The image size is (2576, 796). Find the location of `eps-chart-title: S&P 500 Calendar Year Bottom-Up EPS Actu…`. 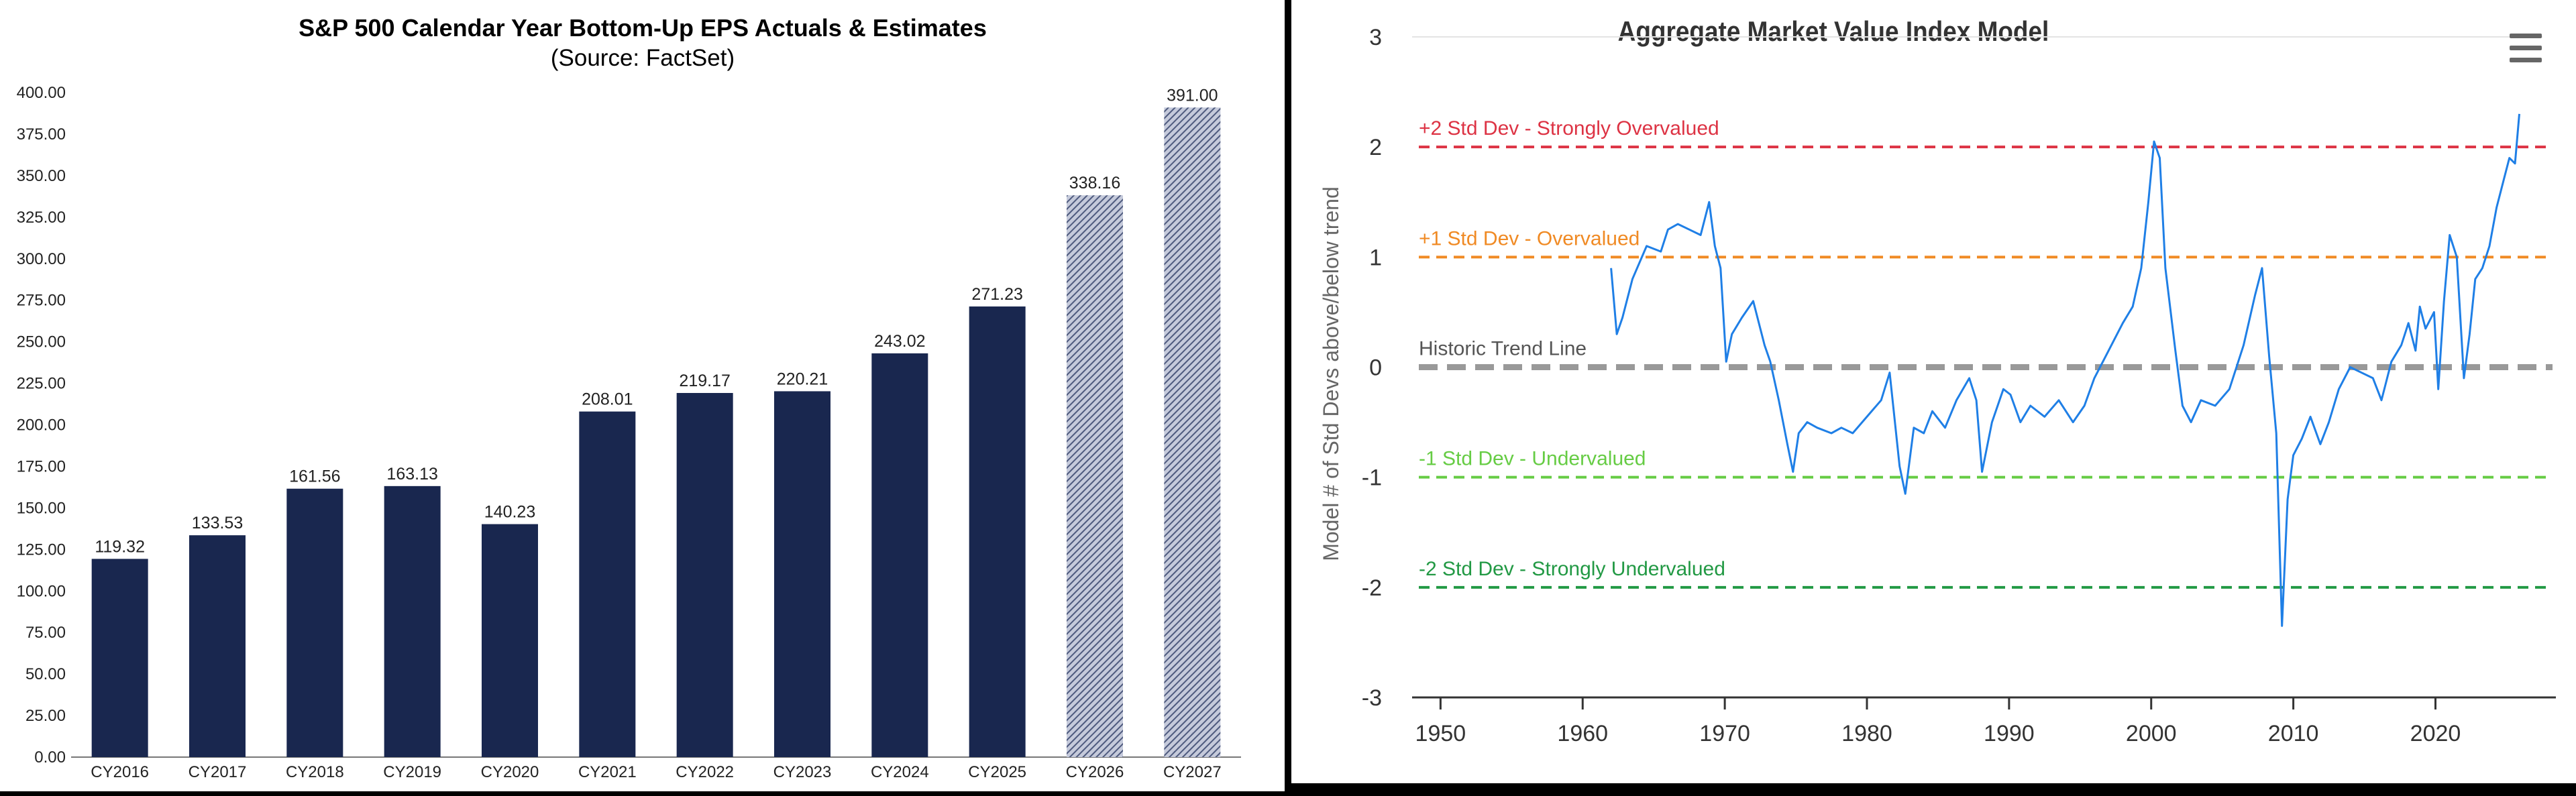

eps-chart-title: S&P 500 Calendar Year Bottom-Up EPS Actu… is located at coordinates (643, 28).